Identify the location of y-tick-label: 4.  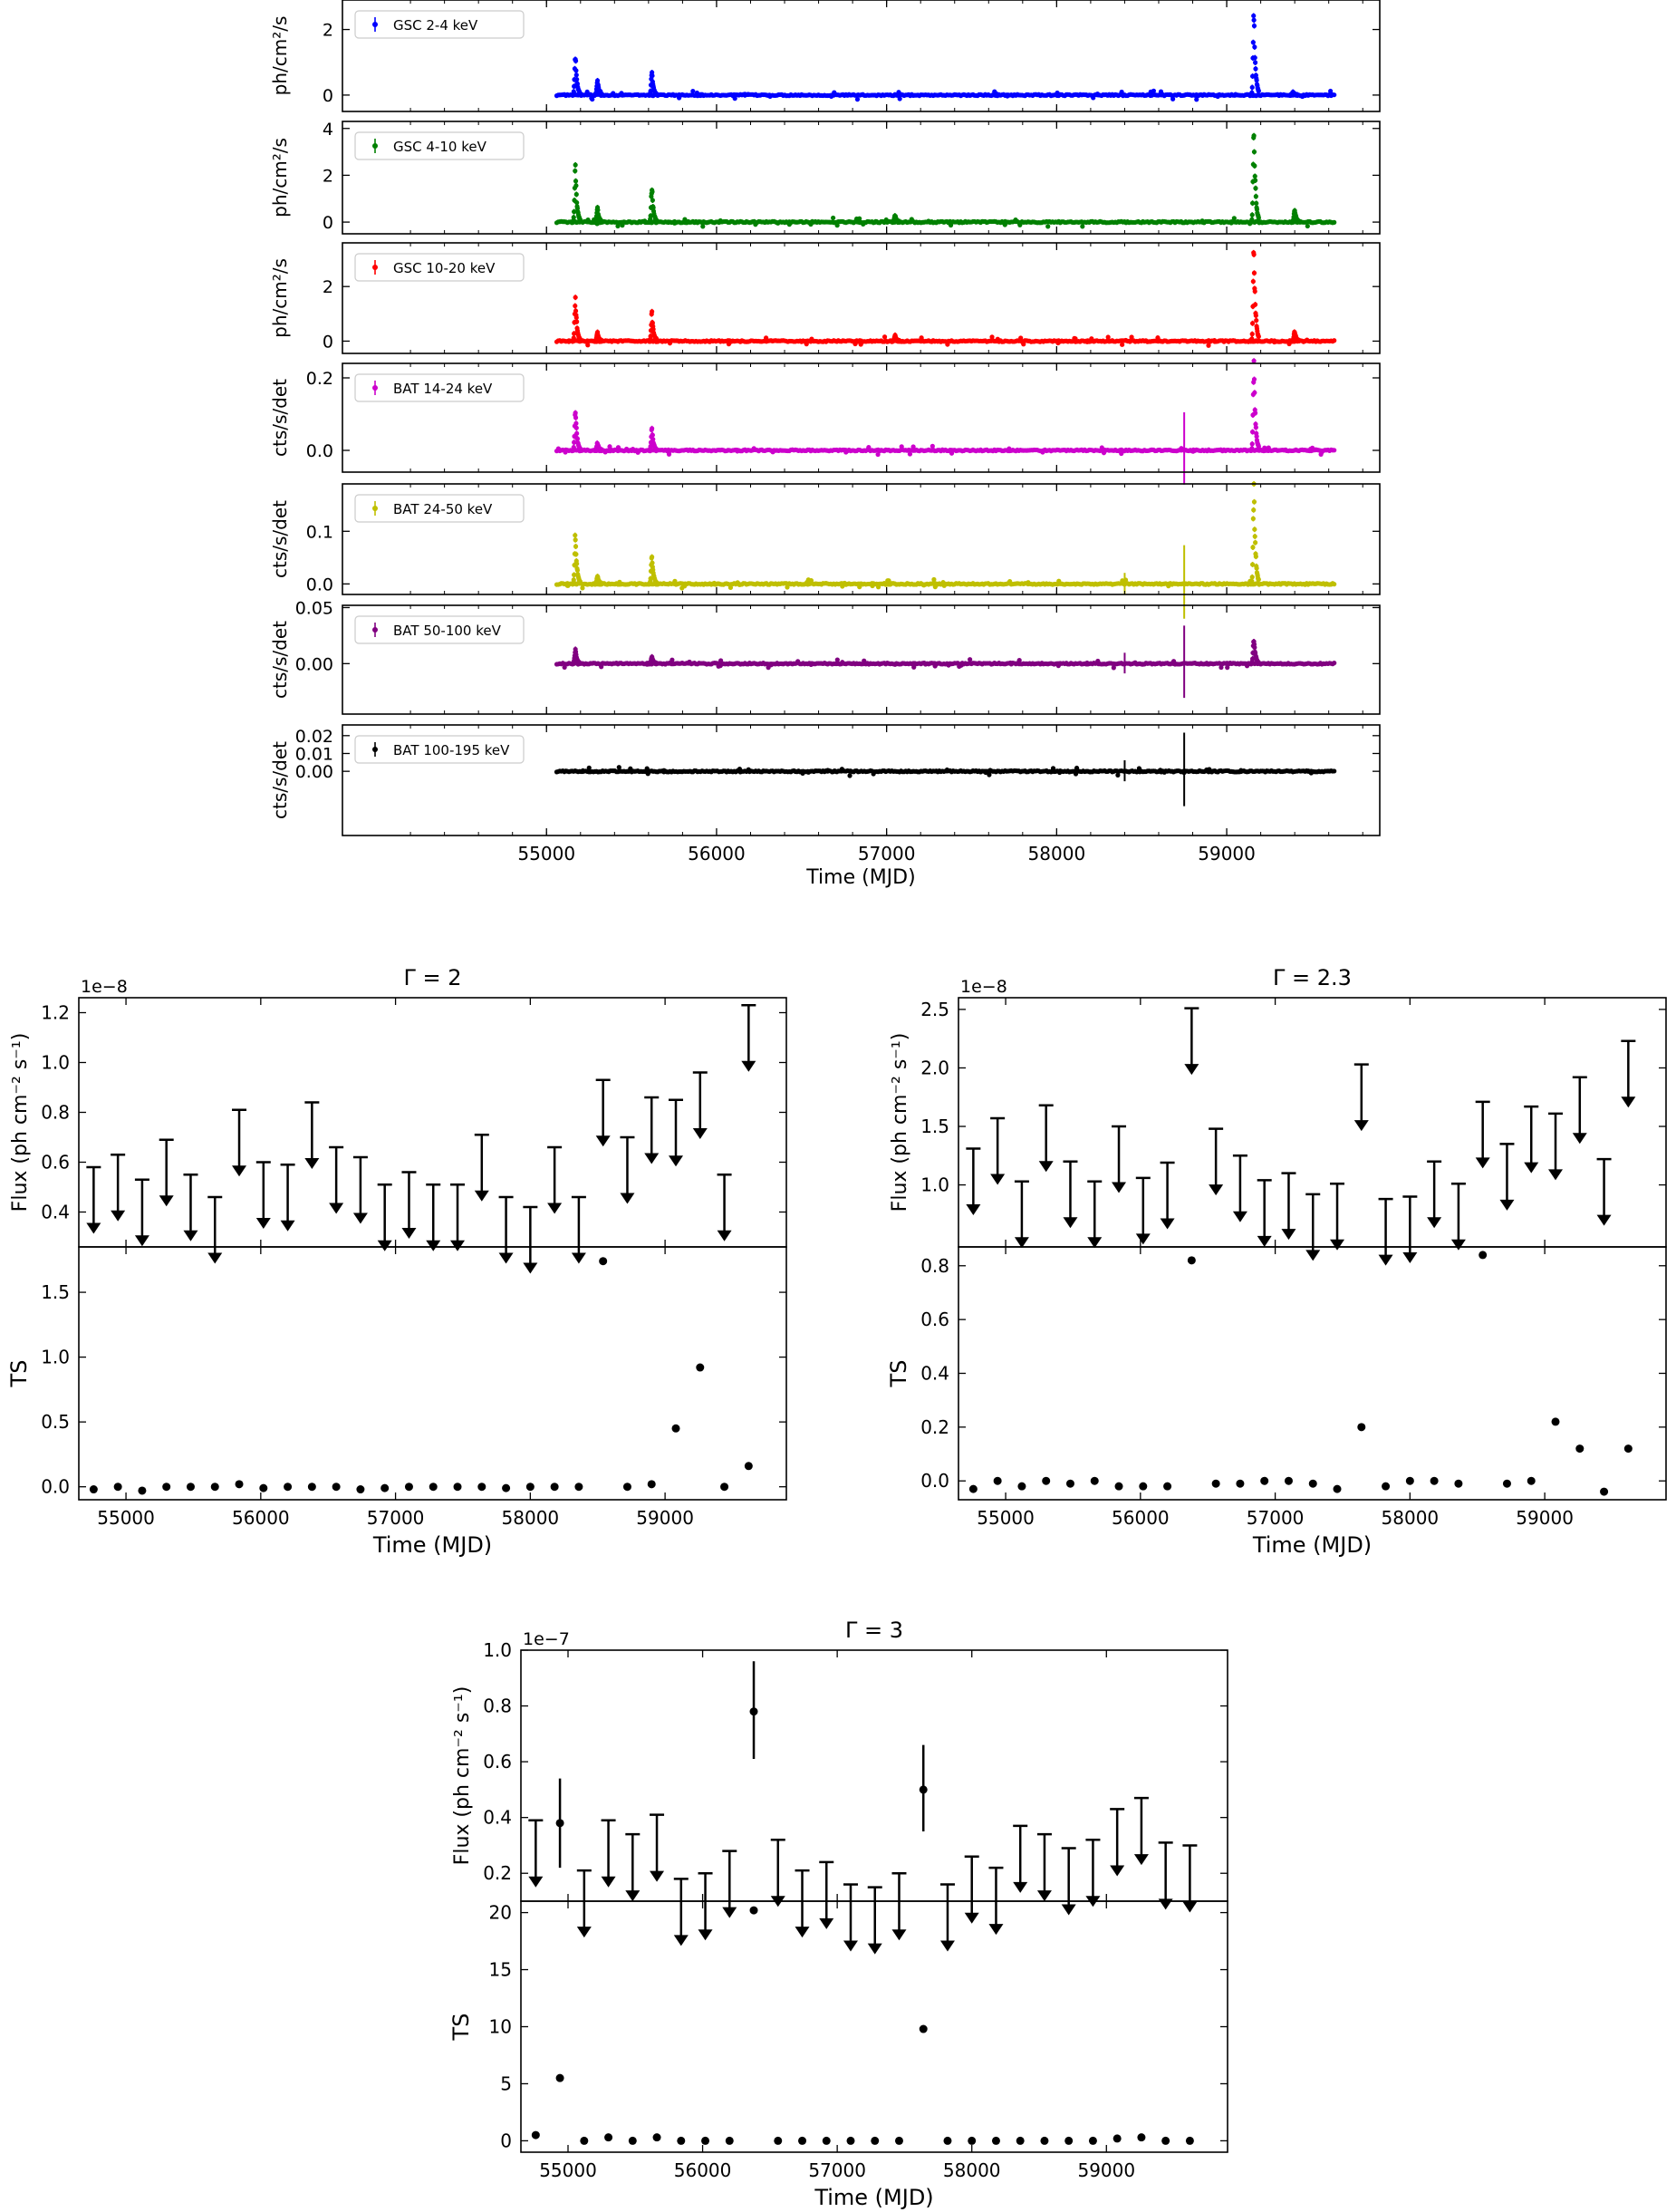
(328, 130).